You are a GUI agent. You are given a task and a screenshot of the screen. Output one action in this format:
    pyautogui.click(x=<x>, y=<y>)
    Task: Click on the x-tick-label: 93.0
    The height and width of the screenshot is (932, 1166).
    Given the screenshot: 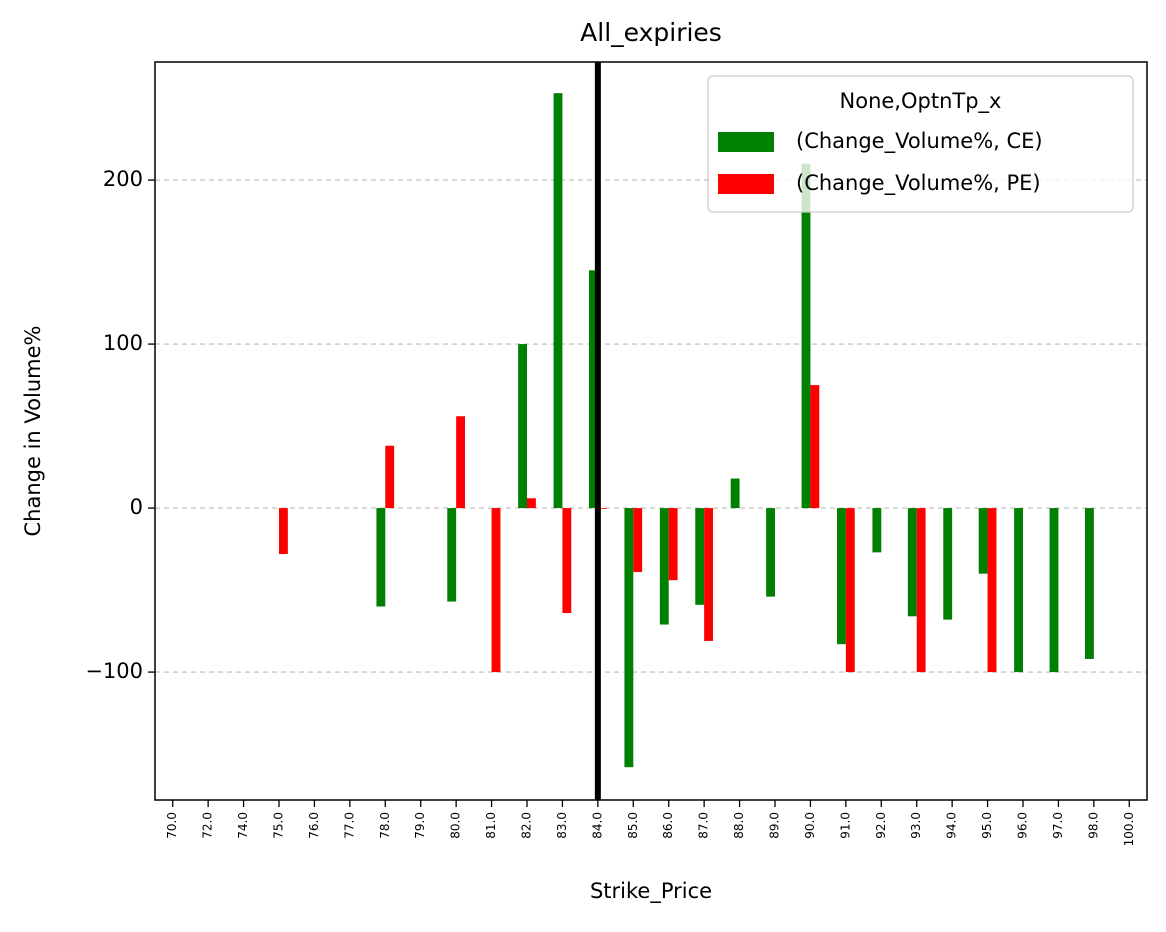 What is the action you would take?
    pyautogui.click(x=916, y=825)
    